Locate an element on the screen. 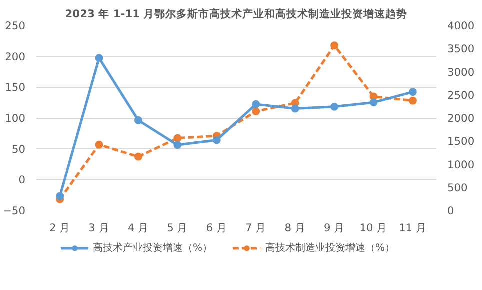 Image resolution: width=482 pixels, height=290 pixels. x-tick-label: 5 月 is located at coordinates (177, 228).